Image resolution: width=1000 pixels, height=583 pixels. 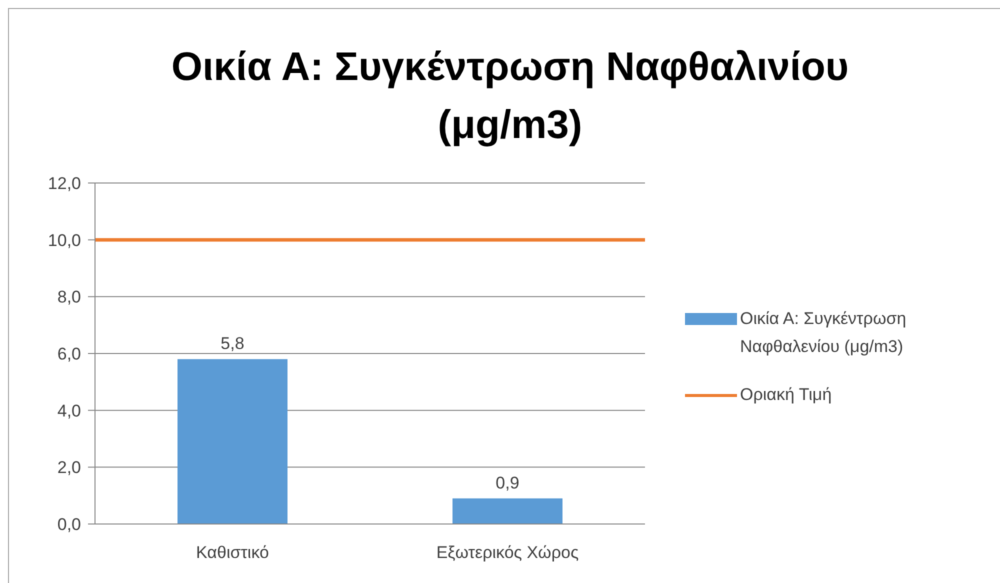 What do you see at coordinates (510, 96) in the screenshot?
I see `chart-title: Οικία Α: Συγκέντρωση Ναφθαλινίου (μg/m3)` at bounding box center [510, 96].